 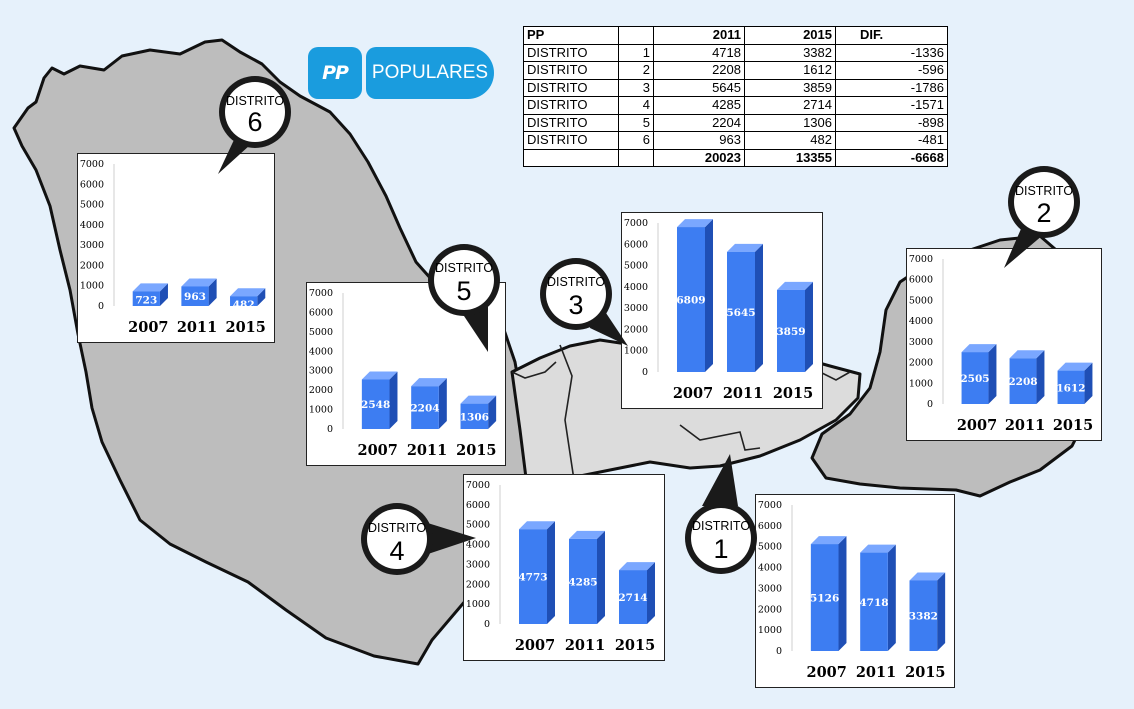 I want to click on summary-row-2011: 2208, so click(x=699, y=70).